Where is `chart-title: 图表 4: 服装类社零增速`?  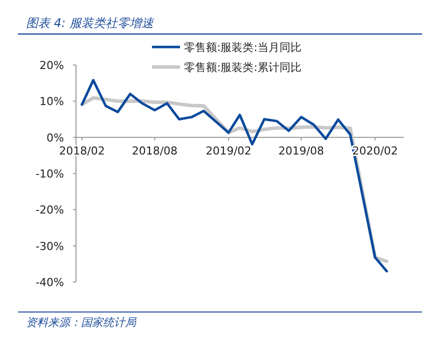
chart-title: 图表 4: 服装类社零增速 is located at coordinates (90, 23).